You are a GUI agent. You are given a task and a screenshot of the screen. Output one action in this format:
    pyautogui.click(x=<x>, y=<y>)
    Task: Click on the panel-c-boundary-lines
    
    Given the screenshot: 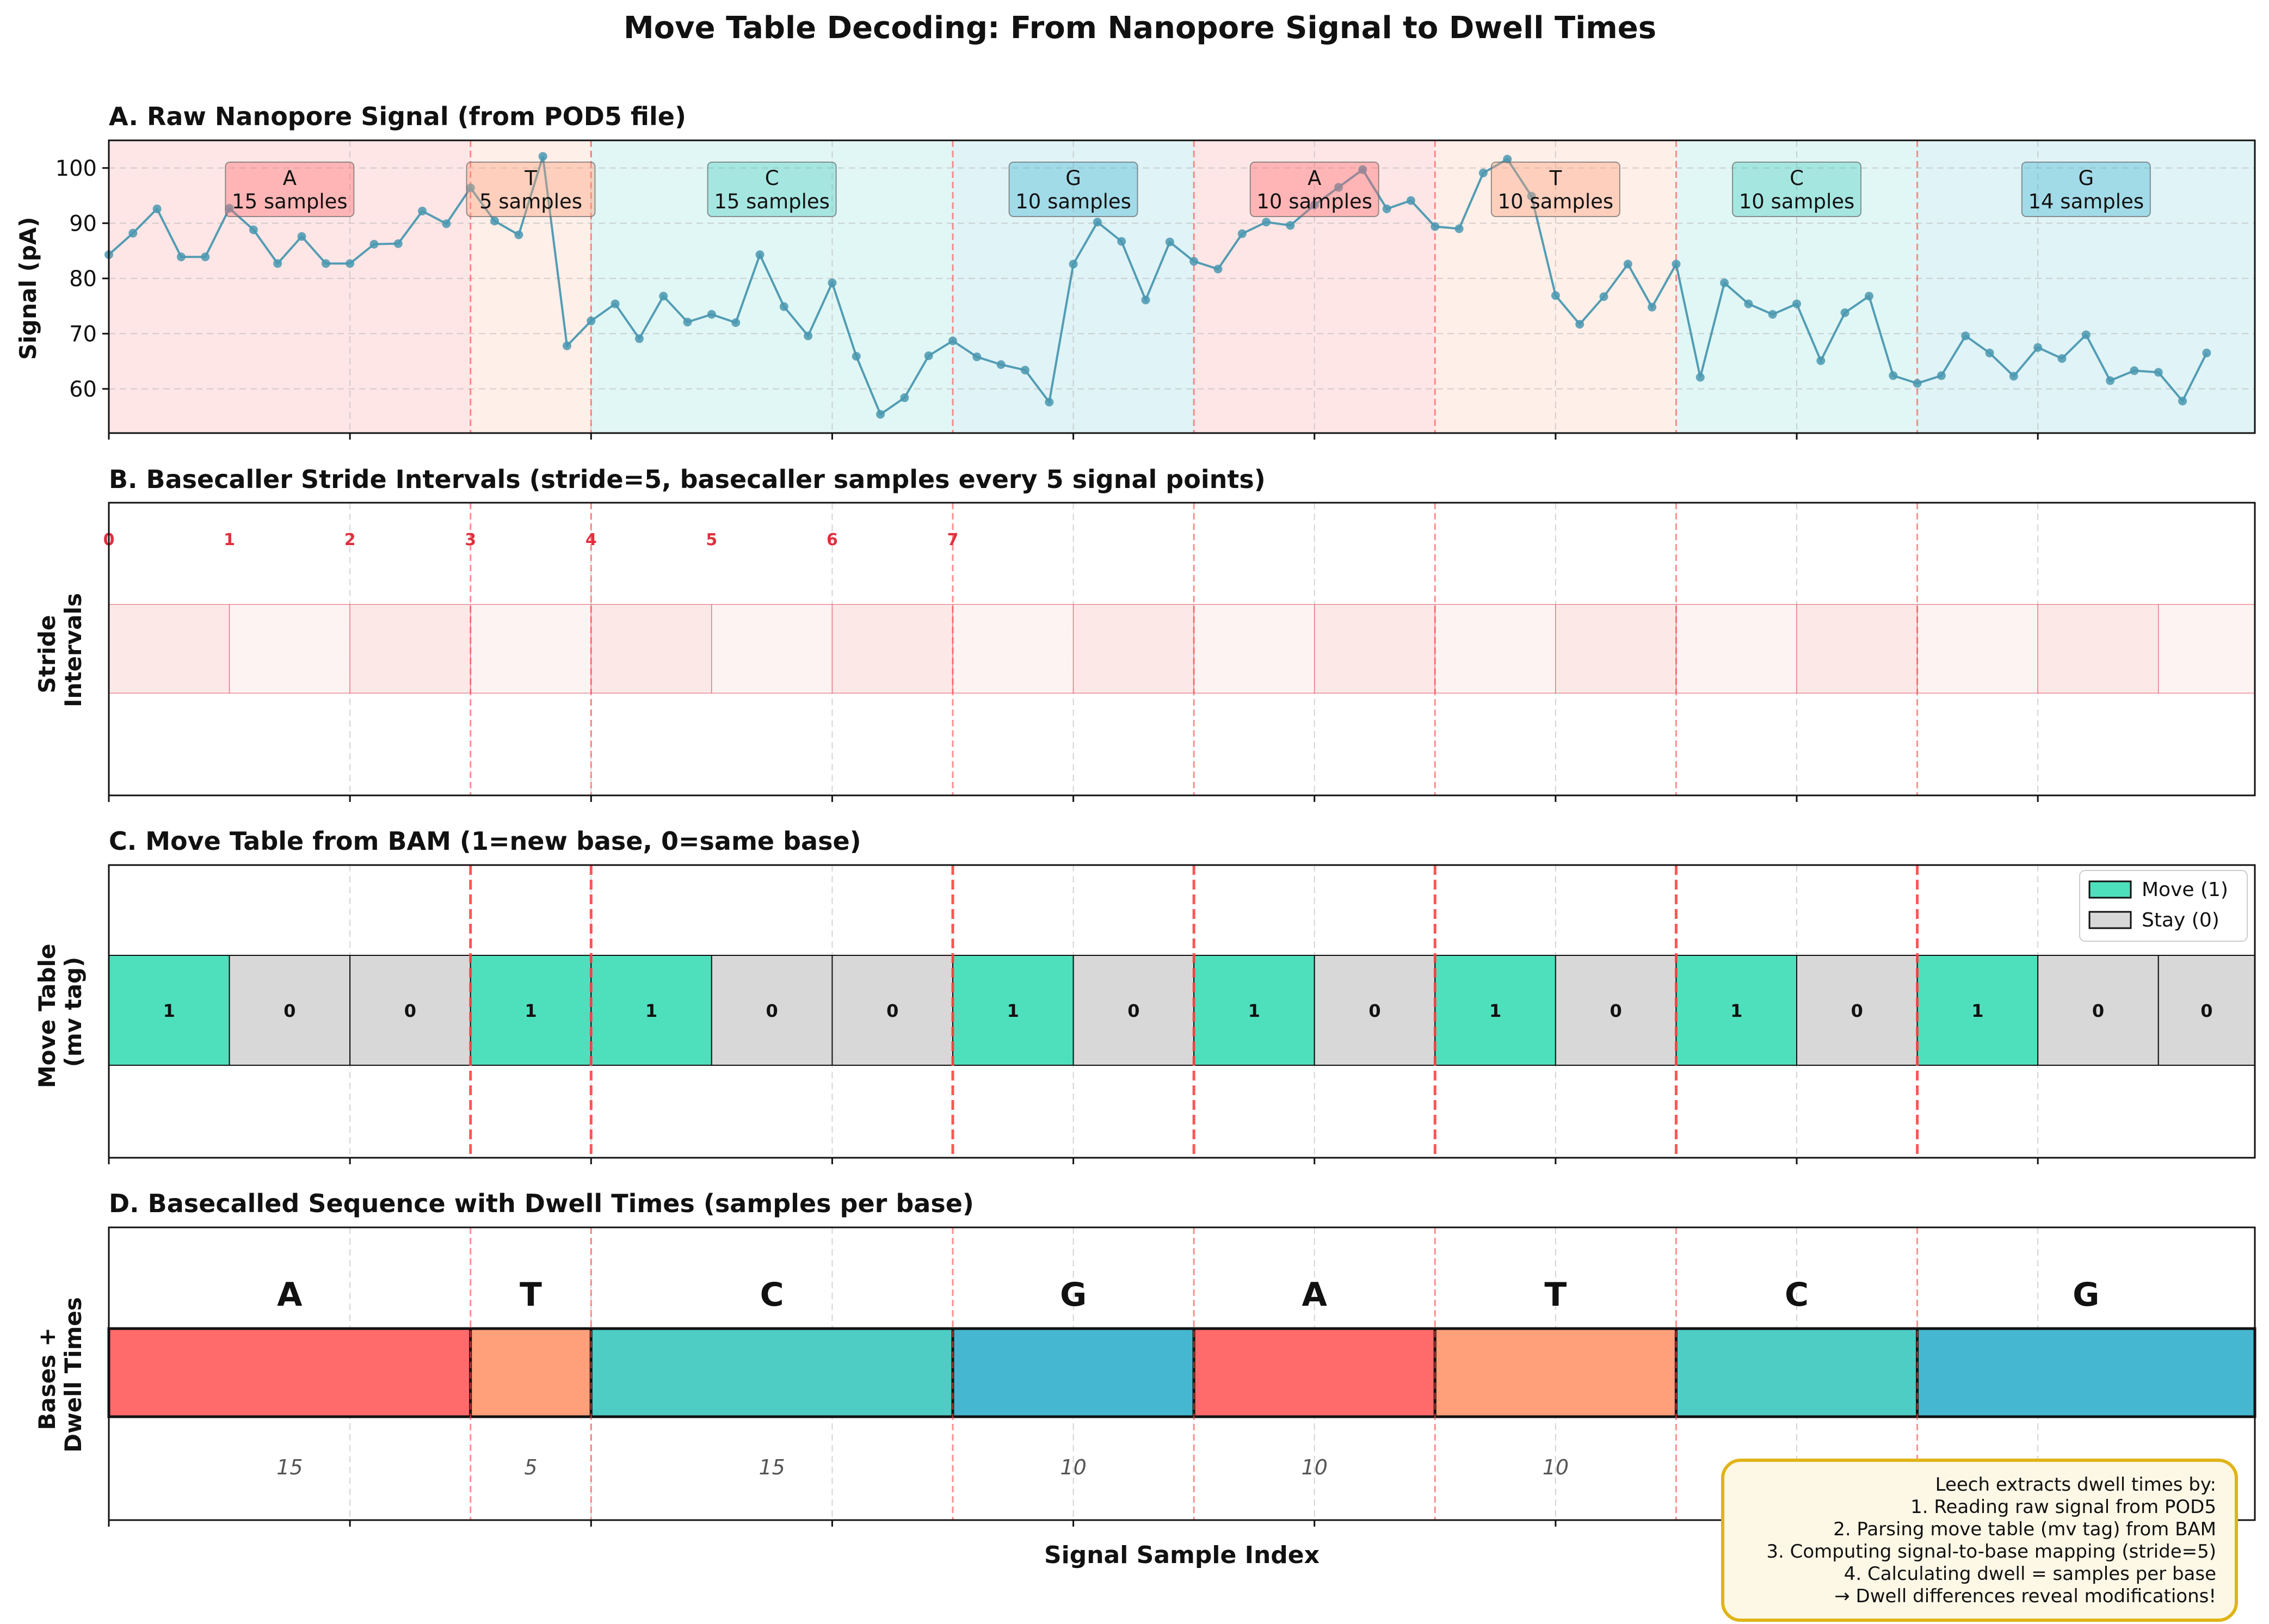 What is the action you would take?
    pyautogui.click(x=1194, y=1012)
    